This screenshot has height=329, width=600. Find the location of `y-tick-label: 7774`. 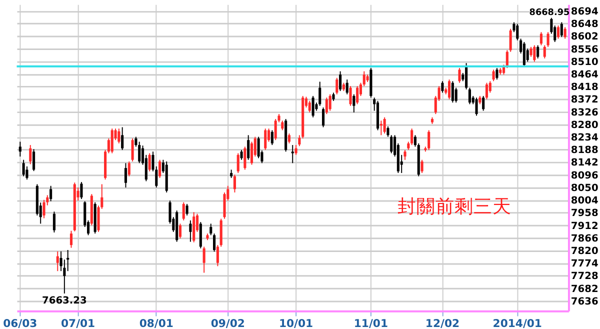

y-tick-label: 7774 is located at coordinates (584, 264).